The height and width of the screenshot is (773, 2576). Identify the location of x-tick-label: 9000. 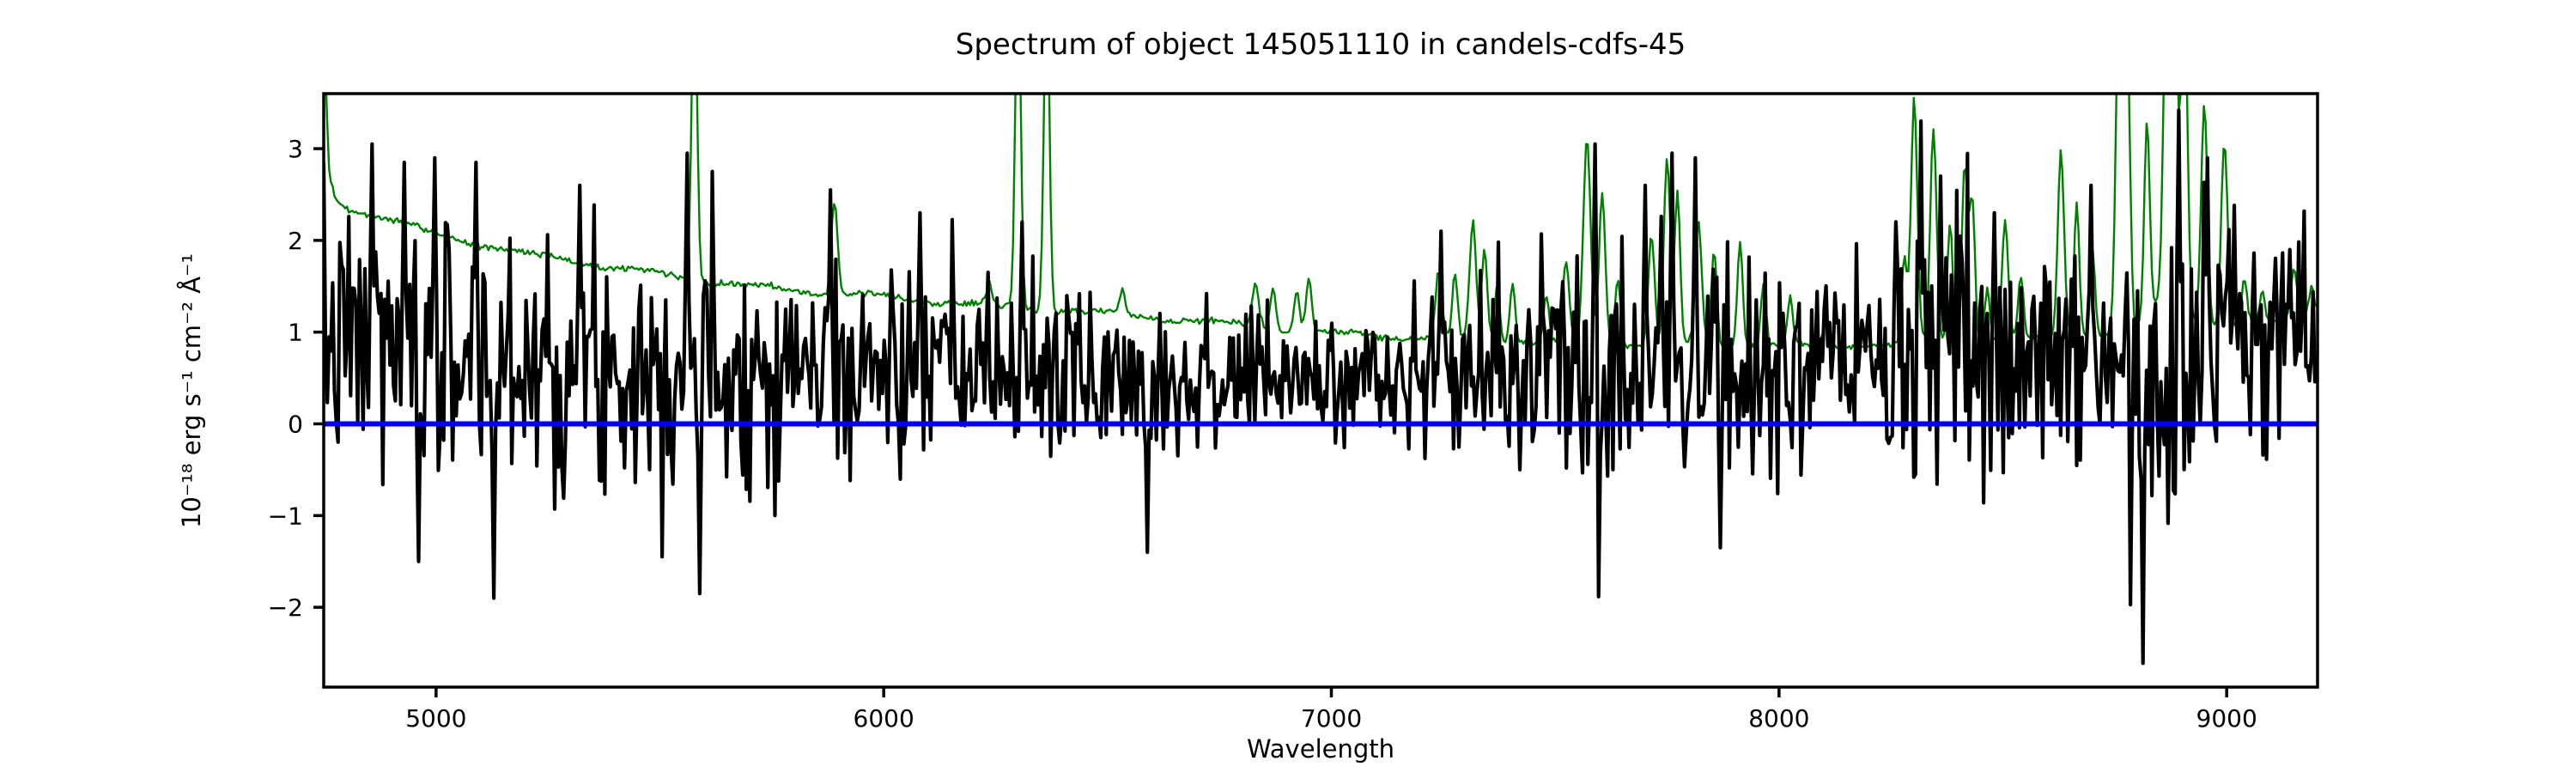
(2226, 718).